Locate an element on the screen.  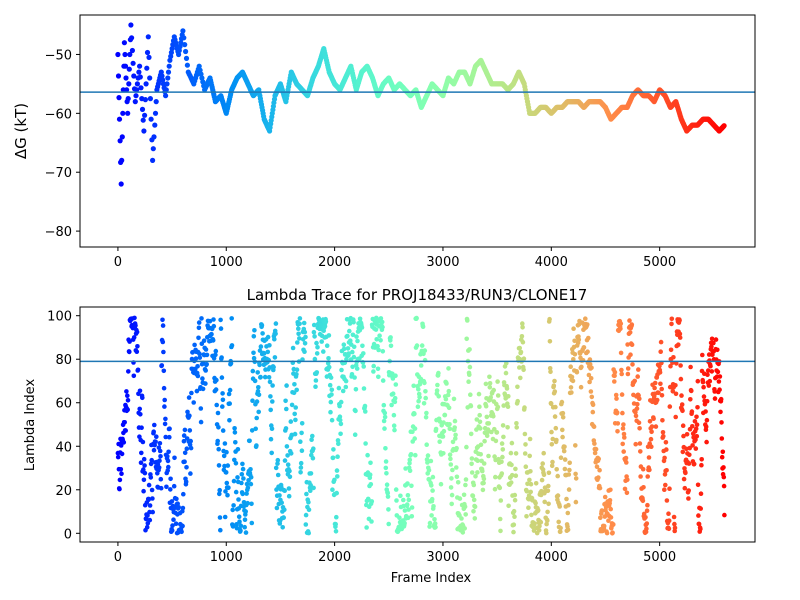
x-tick-label: 1000 is located at coordinates (226, 557).